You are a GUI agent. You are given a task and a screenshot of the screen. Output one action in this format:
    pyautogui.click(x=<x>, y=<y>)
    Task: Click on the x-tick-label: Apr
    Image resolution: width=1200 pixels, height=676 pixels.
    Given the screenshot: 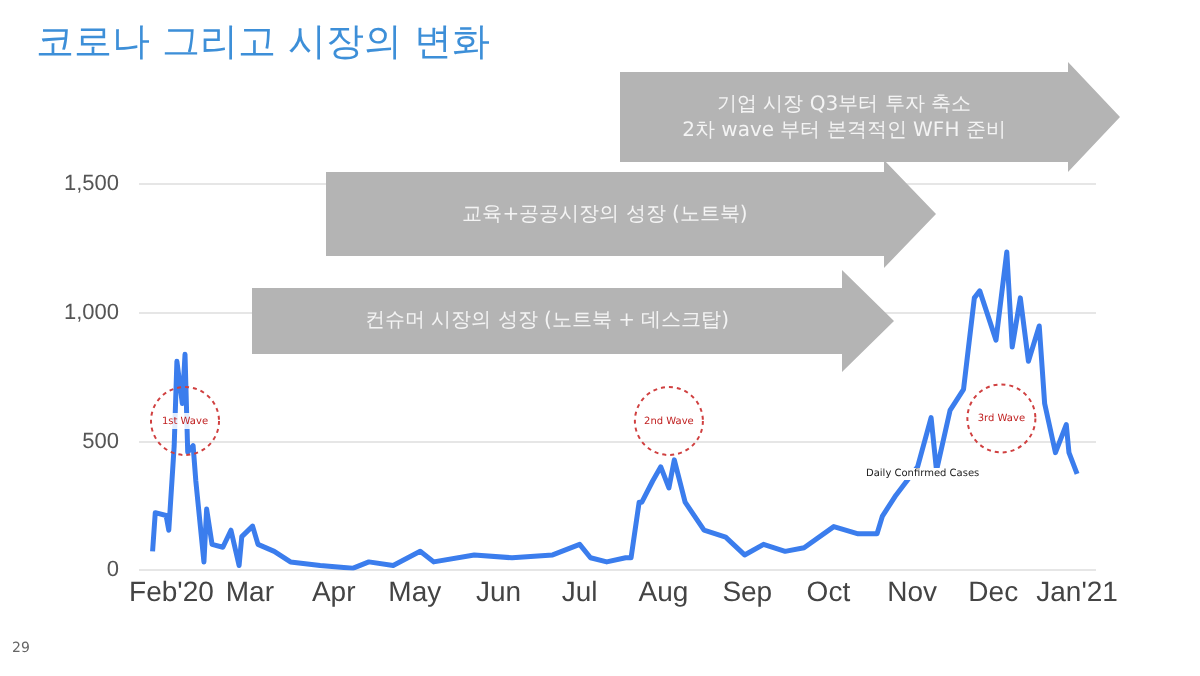 What is the action you would take?
    pyautogui.click(x=334, y=590)
    